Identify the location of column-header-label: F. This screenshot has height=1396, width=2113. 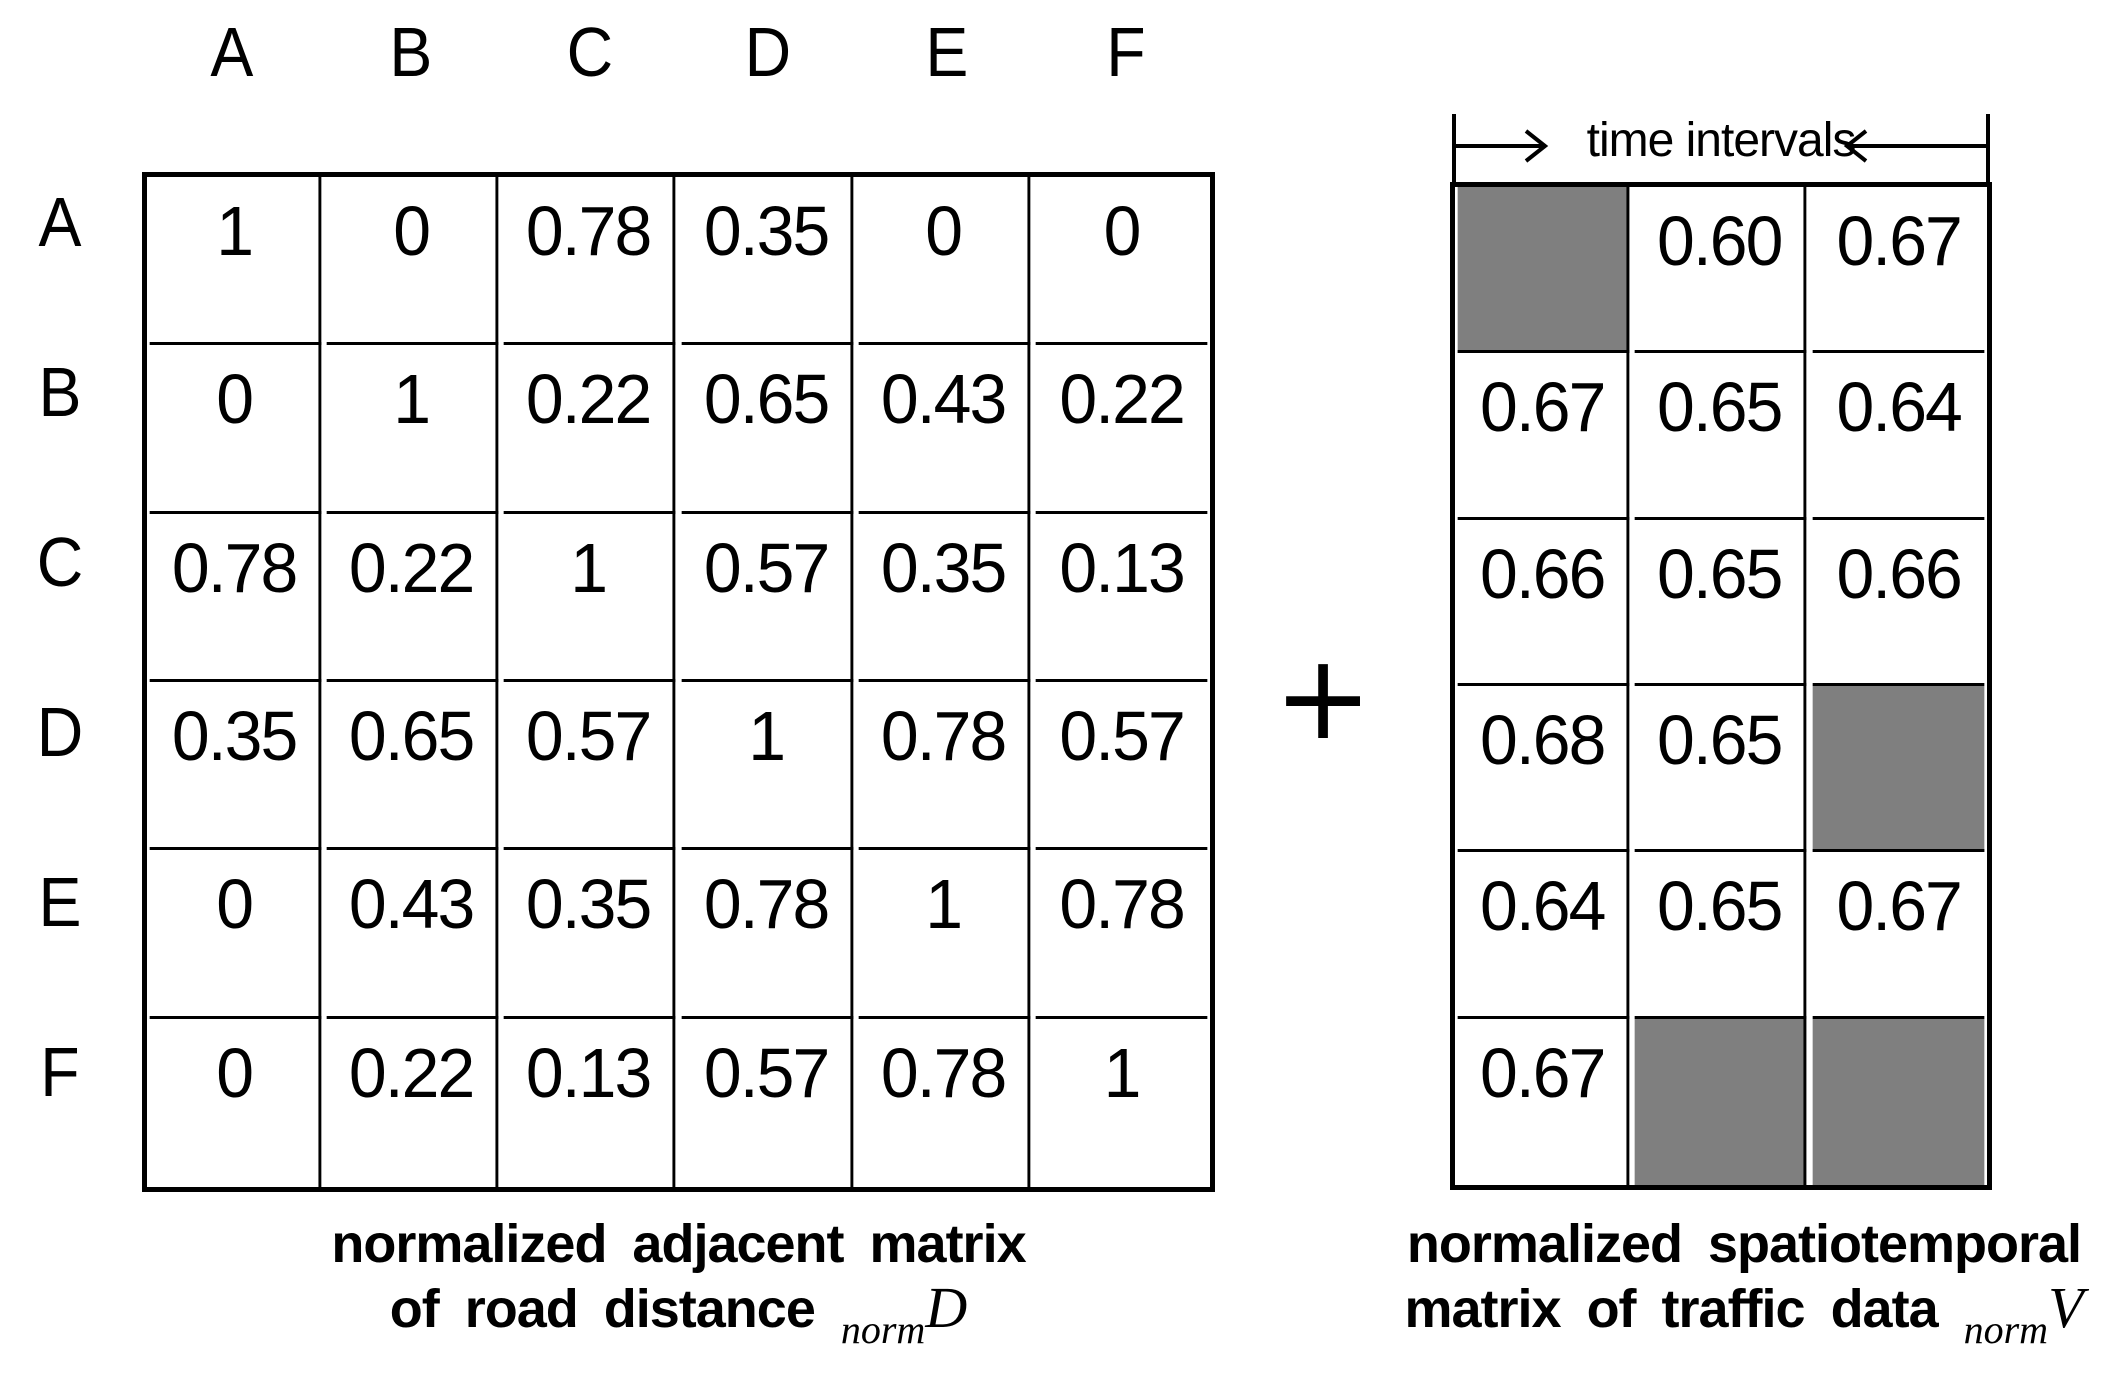
(1125, 52).